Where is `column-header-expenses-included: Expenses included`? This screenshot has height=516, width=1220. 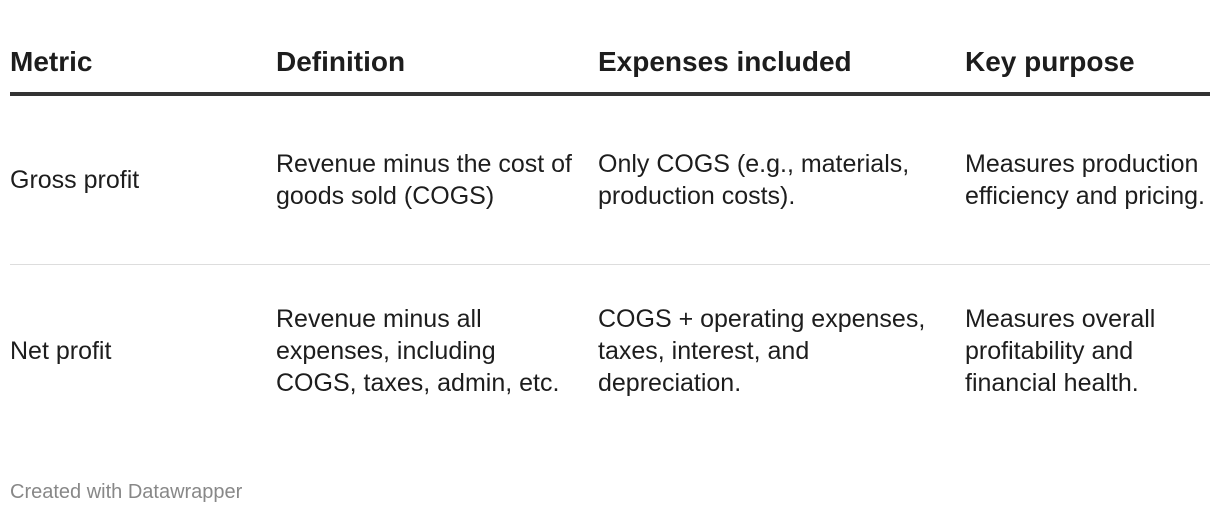
column-header-expenses-included: Expenses included is located at coordinates (781, 68).